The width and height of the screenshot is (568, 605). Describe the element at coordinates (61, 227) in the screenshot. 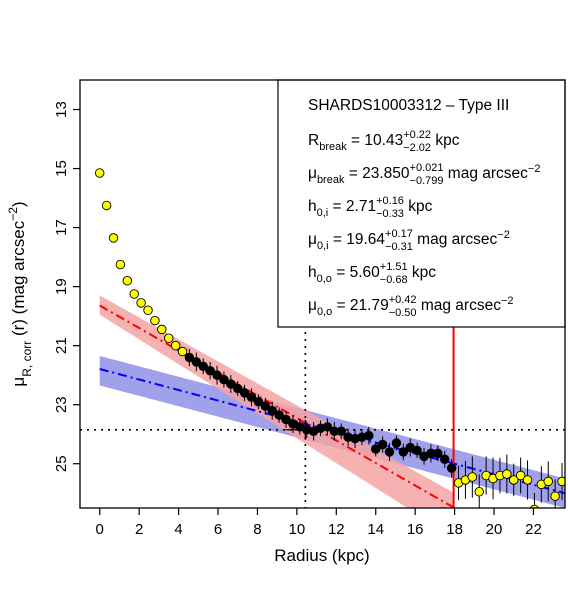

I see `y-tick-label: 17` at that location.